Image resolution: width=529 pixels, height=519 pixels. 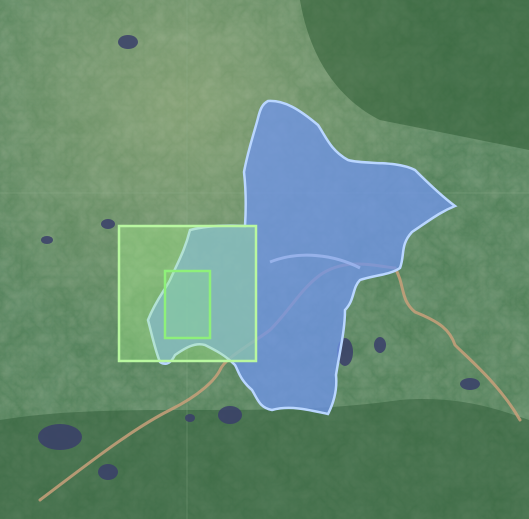 What do you see at coordinates (414, 75) in the screenshot?
I see `forest-north-east` at bounding box center [414, 75].